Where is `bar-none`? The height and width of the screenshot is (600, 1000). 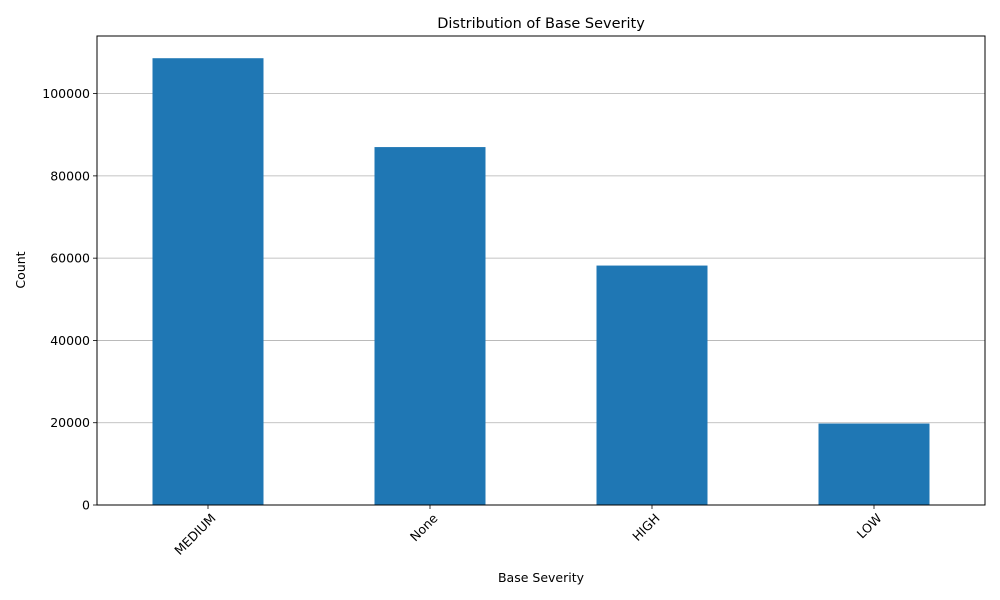
bar-none is located at coordinates (430, 326).